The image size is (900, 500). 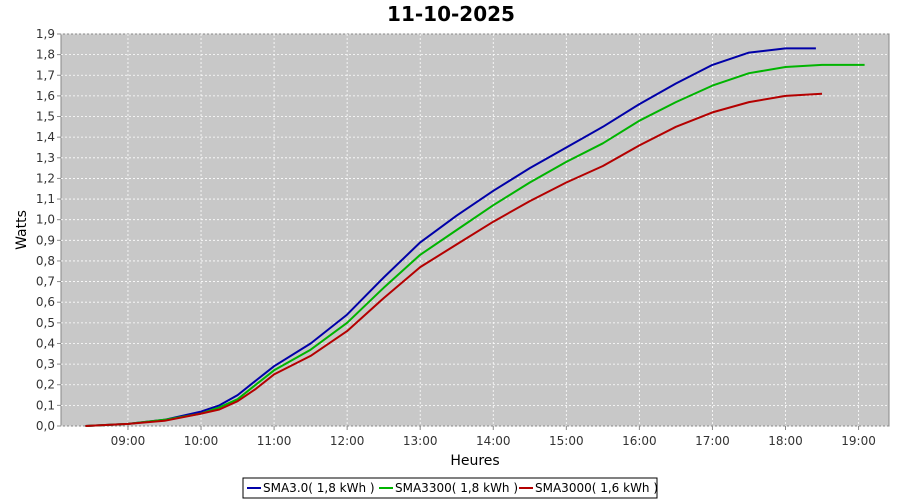 I want to click on y-tick-label: 1,2, so click(x=45, y=178).